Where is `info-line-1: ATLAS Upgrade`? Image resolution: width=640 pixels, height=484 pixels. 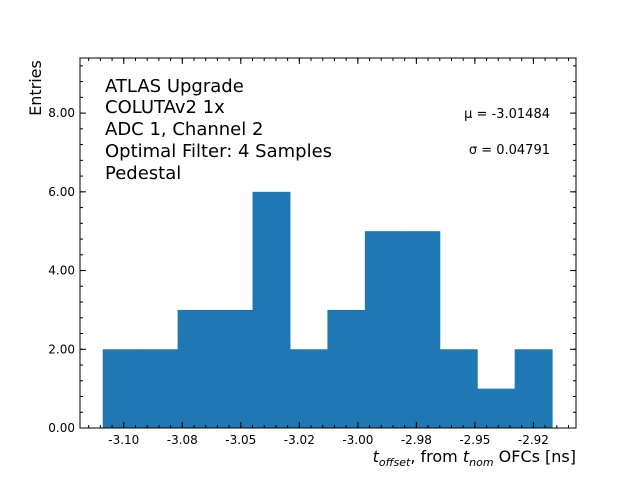
info-line-1: ATLAS Upgrade is located at coordinates (174, 86).